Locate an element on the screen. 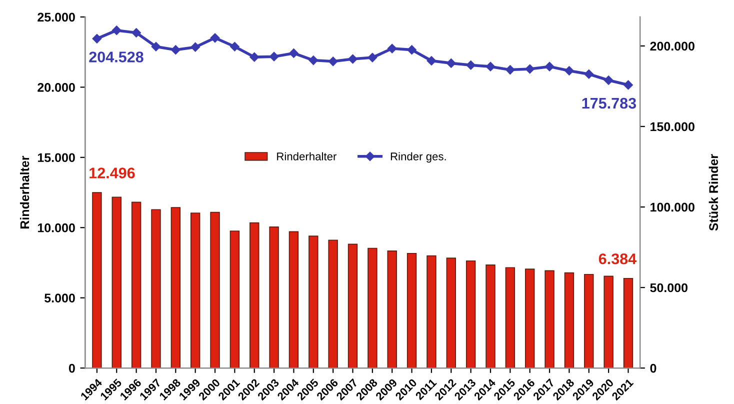  y2-tick-label: 0 is located at coordinates (653, 368).